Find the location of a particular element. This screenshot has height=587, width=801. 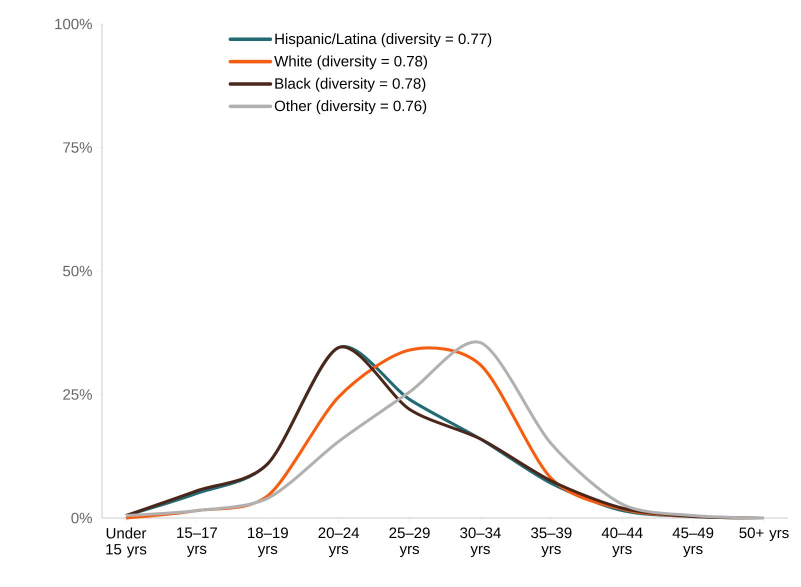

y-tick-label: 100% is located at coordinates (73, 24).